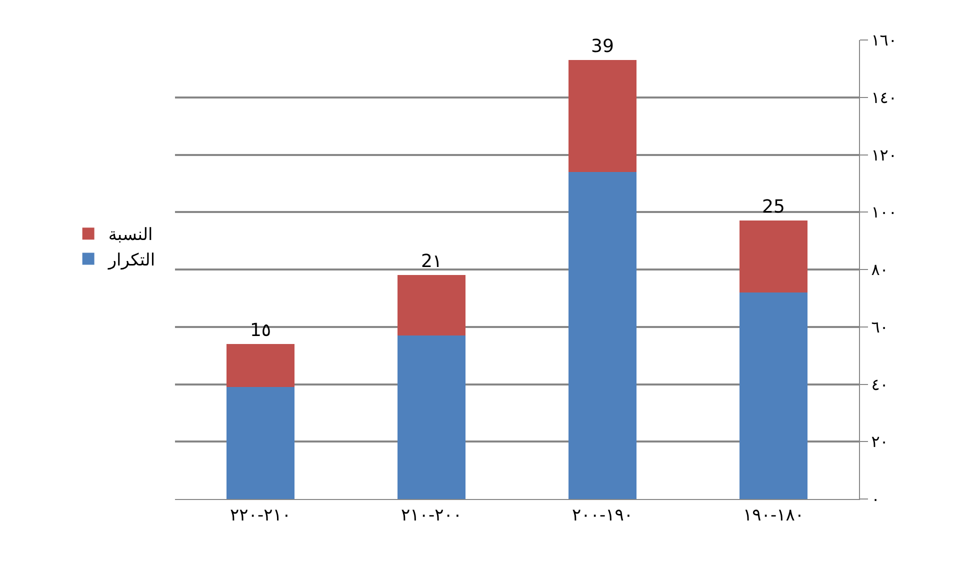  Describe the element at coordinates (773, 515) in the screenshot. I see `x-tick-label: ١٨٠-١٩٠` at that location.